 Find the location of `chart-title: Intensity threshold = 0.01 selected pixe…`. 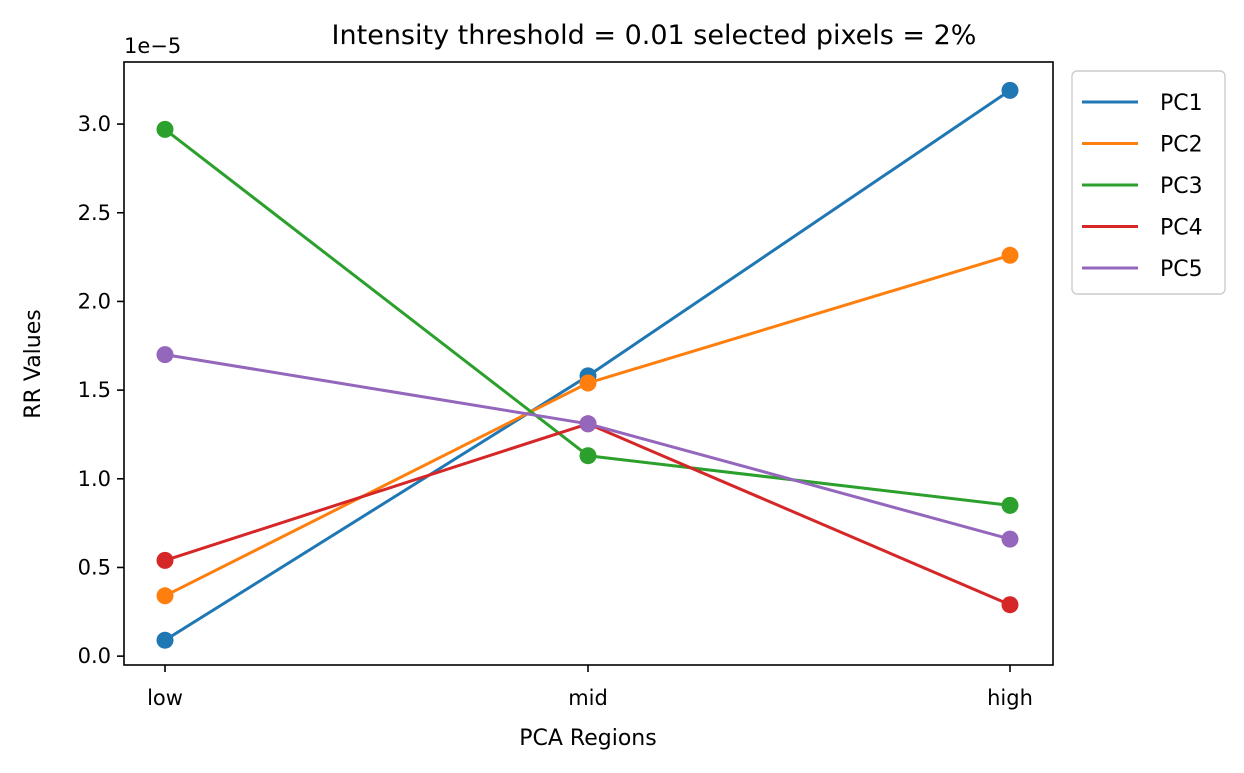

chart-title: Intensity threshold = 0.01 selected pixe… is located at coordinates (654, 35).